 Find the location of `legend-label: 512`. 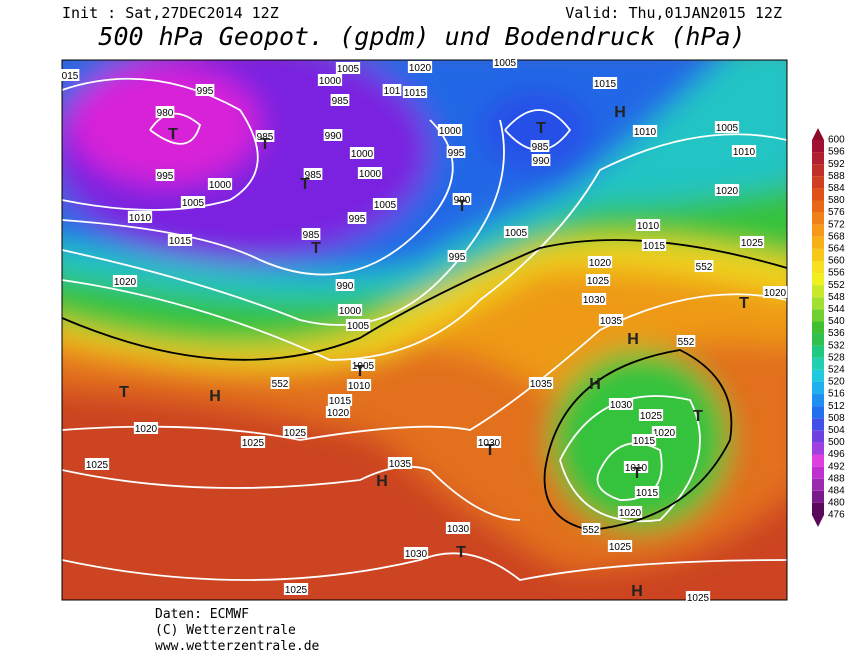

legend-label: 512 is located at coordinates (836, 406).